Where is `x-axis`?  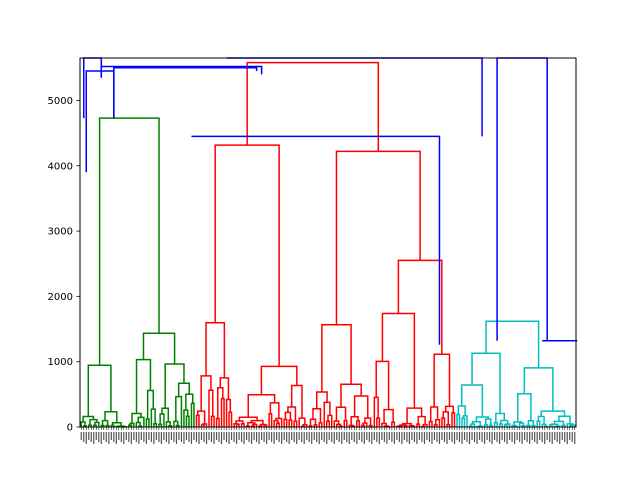 x-axis is located at coordinates (328, 435).